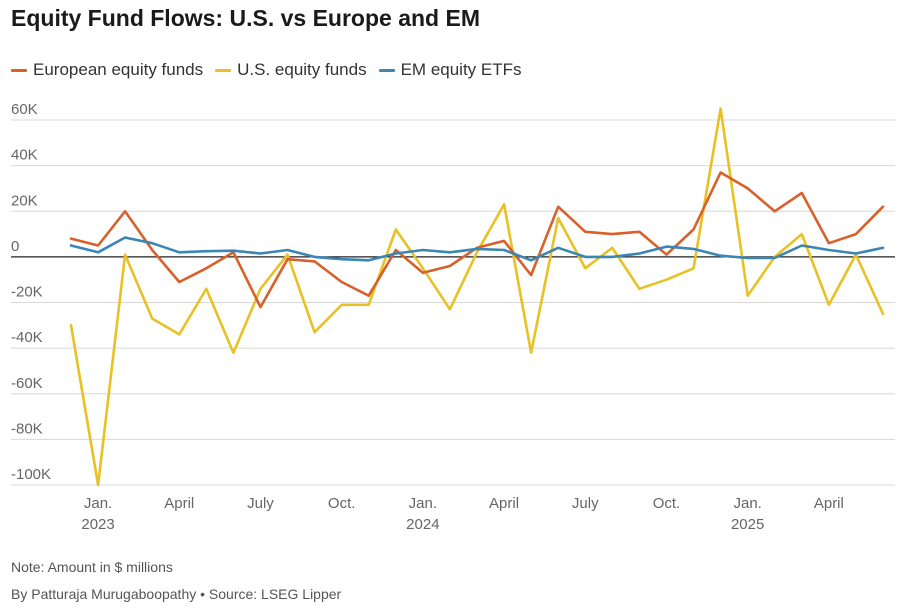  What do you see at coordinates (27, 292) in the screenshot?
I see `y-tick-label: -20K` at bounding box center [27, 292].